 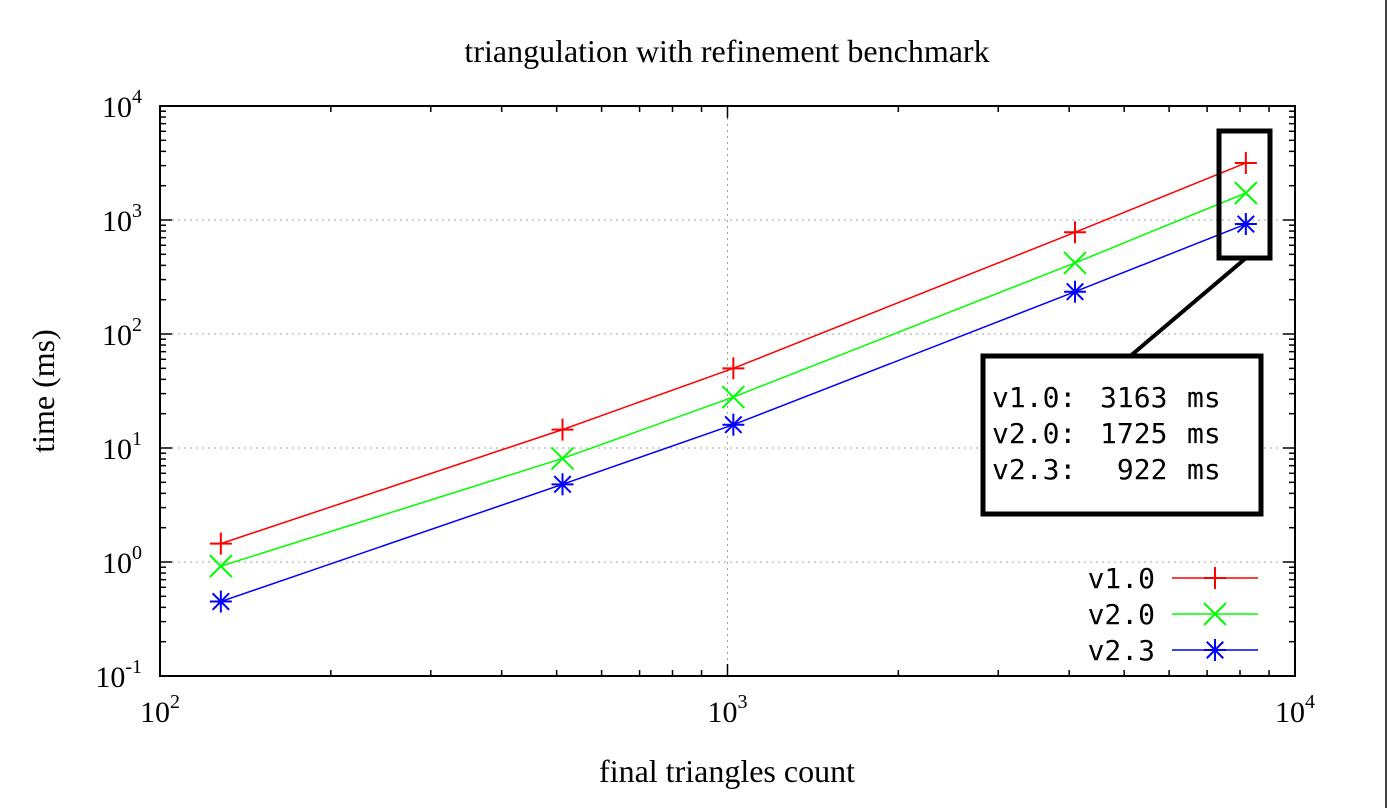 What do you see at coordinates (43, 391) in the screenshot?
I see `y-axis-label: time (ms)` at bounding box center [43, 391].